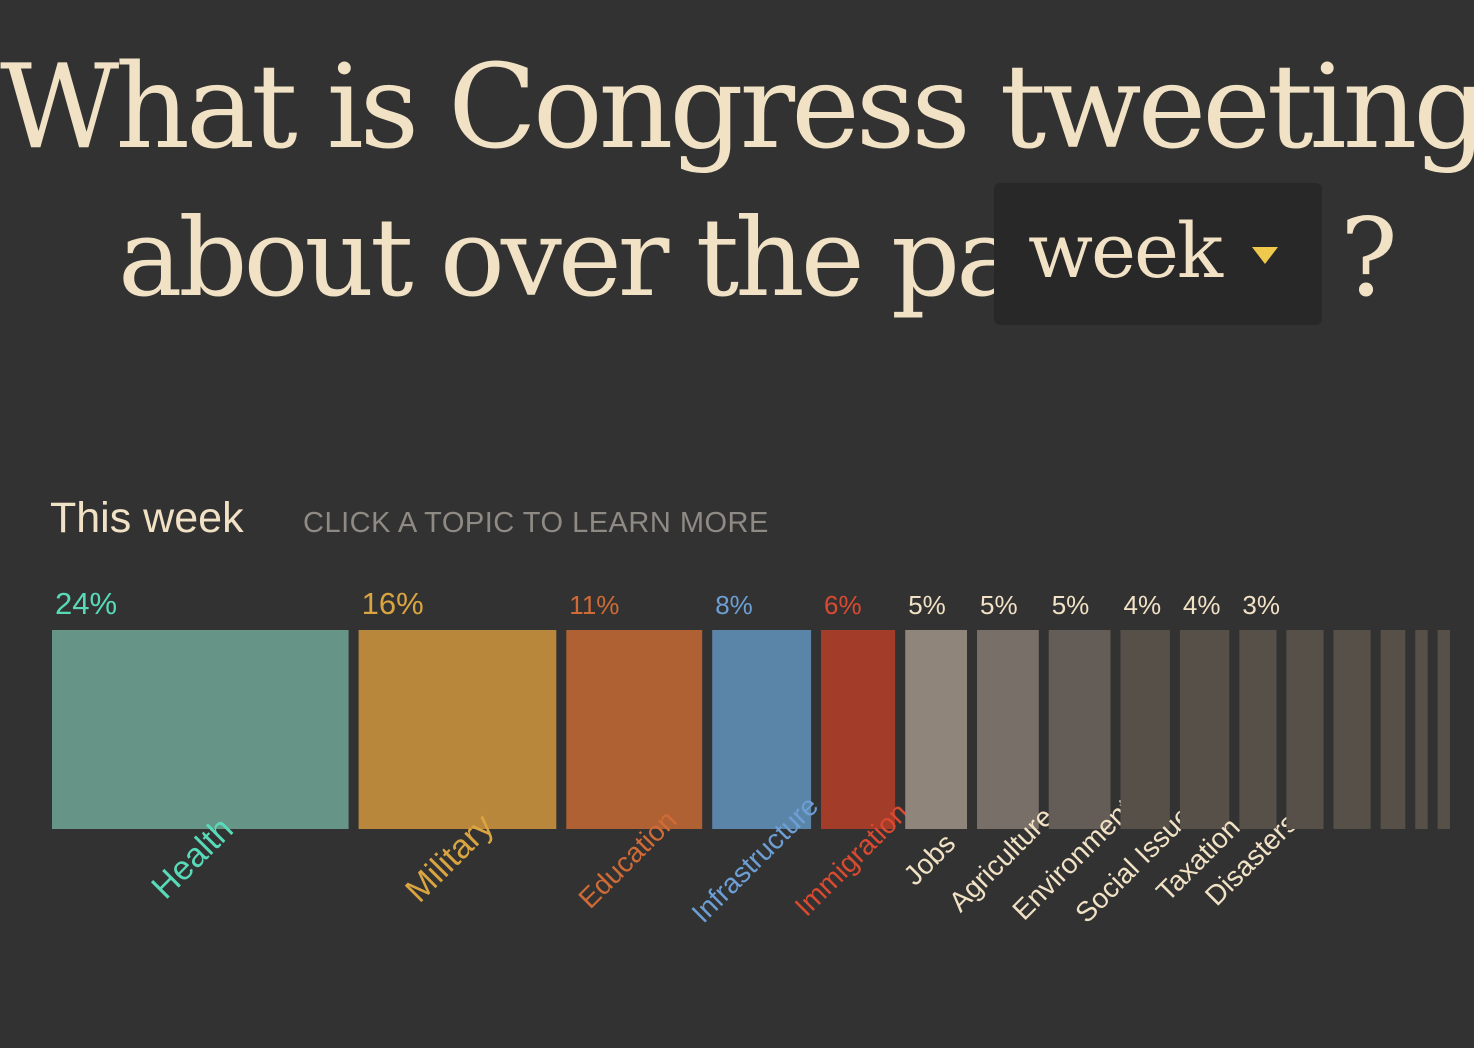 The width and height of the screenshot is (1474, 1048). Describe the element at coordinates (1008, 729) in the screenshot. I see `bar-agriculture` at that location.